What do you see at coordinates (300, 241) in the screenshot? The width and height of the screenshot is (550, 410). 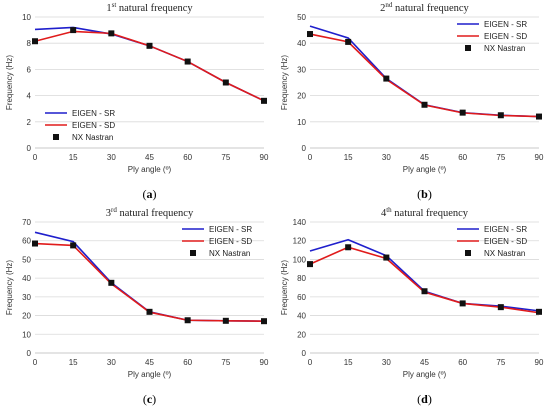 I see `y-tick-label: 120` at bounding box center [300, 241].